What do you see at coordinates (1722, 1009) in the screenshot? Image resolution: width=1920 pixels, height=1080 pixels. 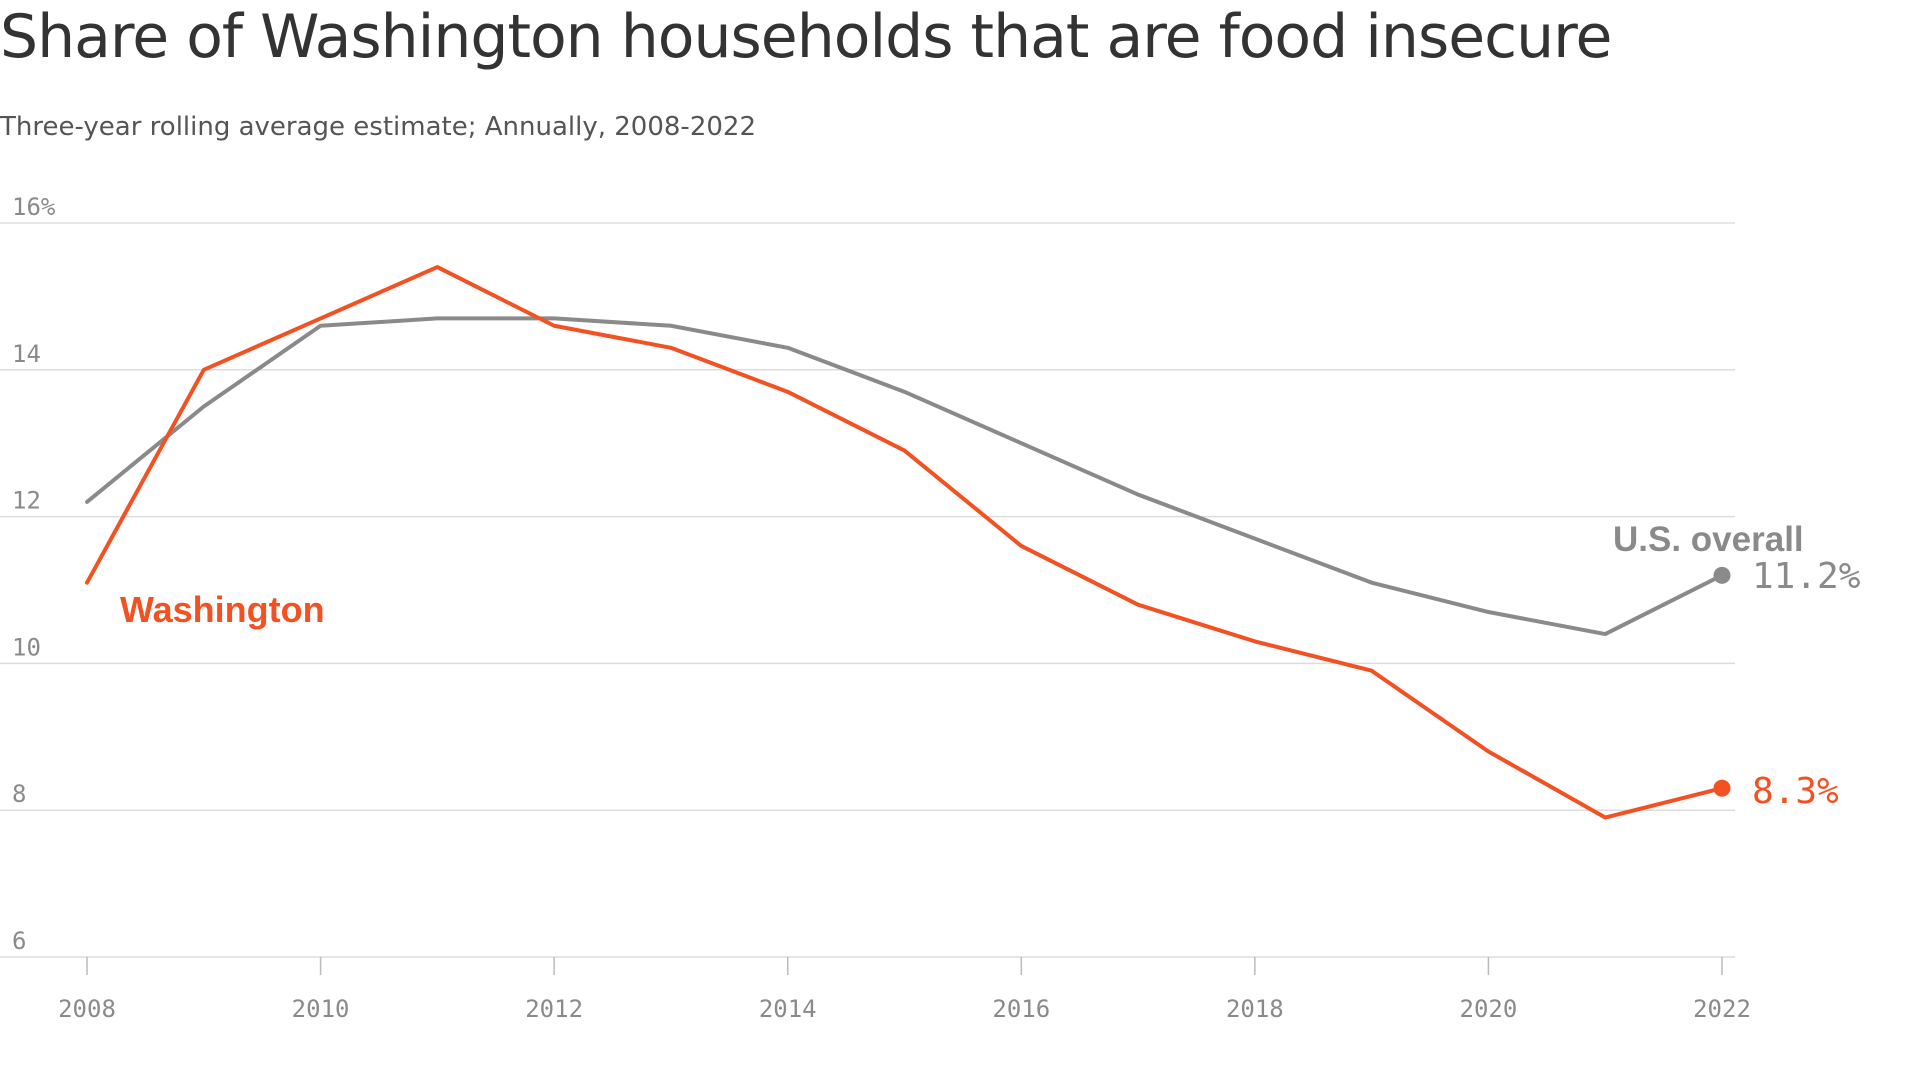 I see `x-tick-label-2022: 2022` at bounding box center [1722, 1009].